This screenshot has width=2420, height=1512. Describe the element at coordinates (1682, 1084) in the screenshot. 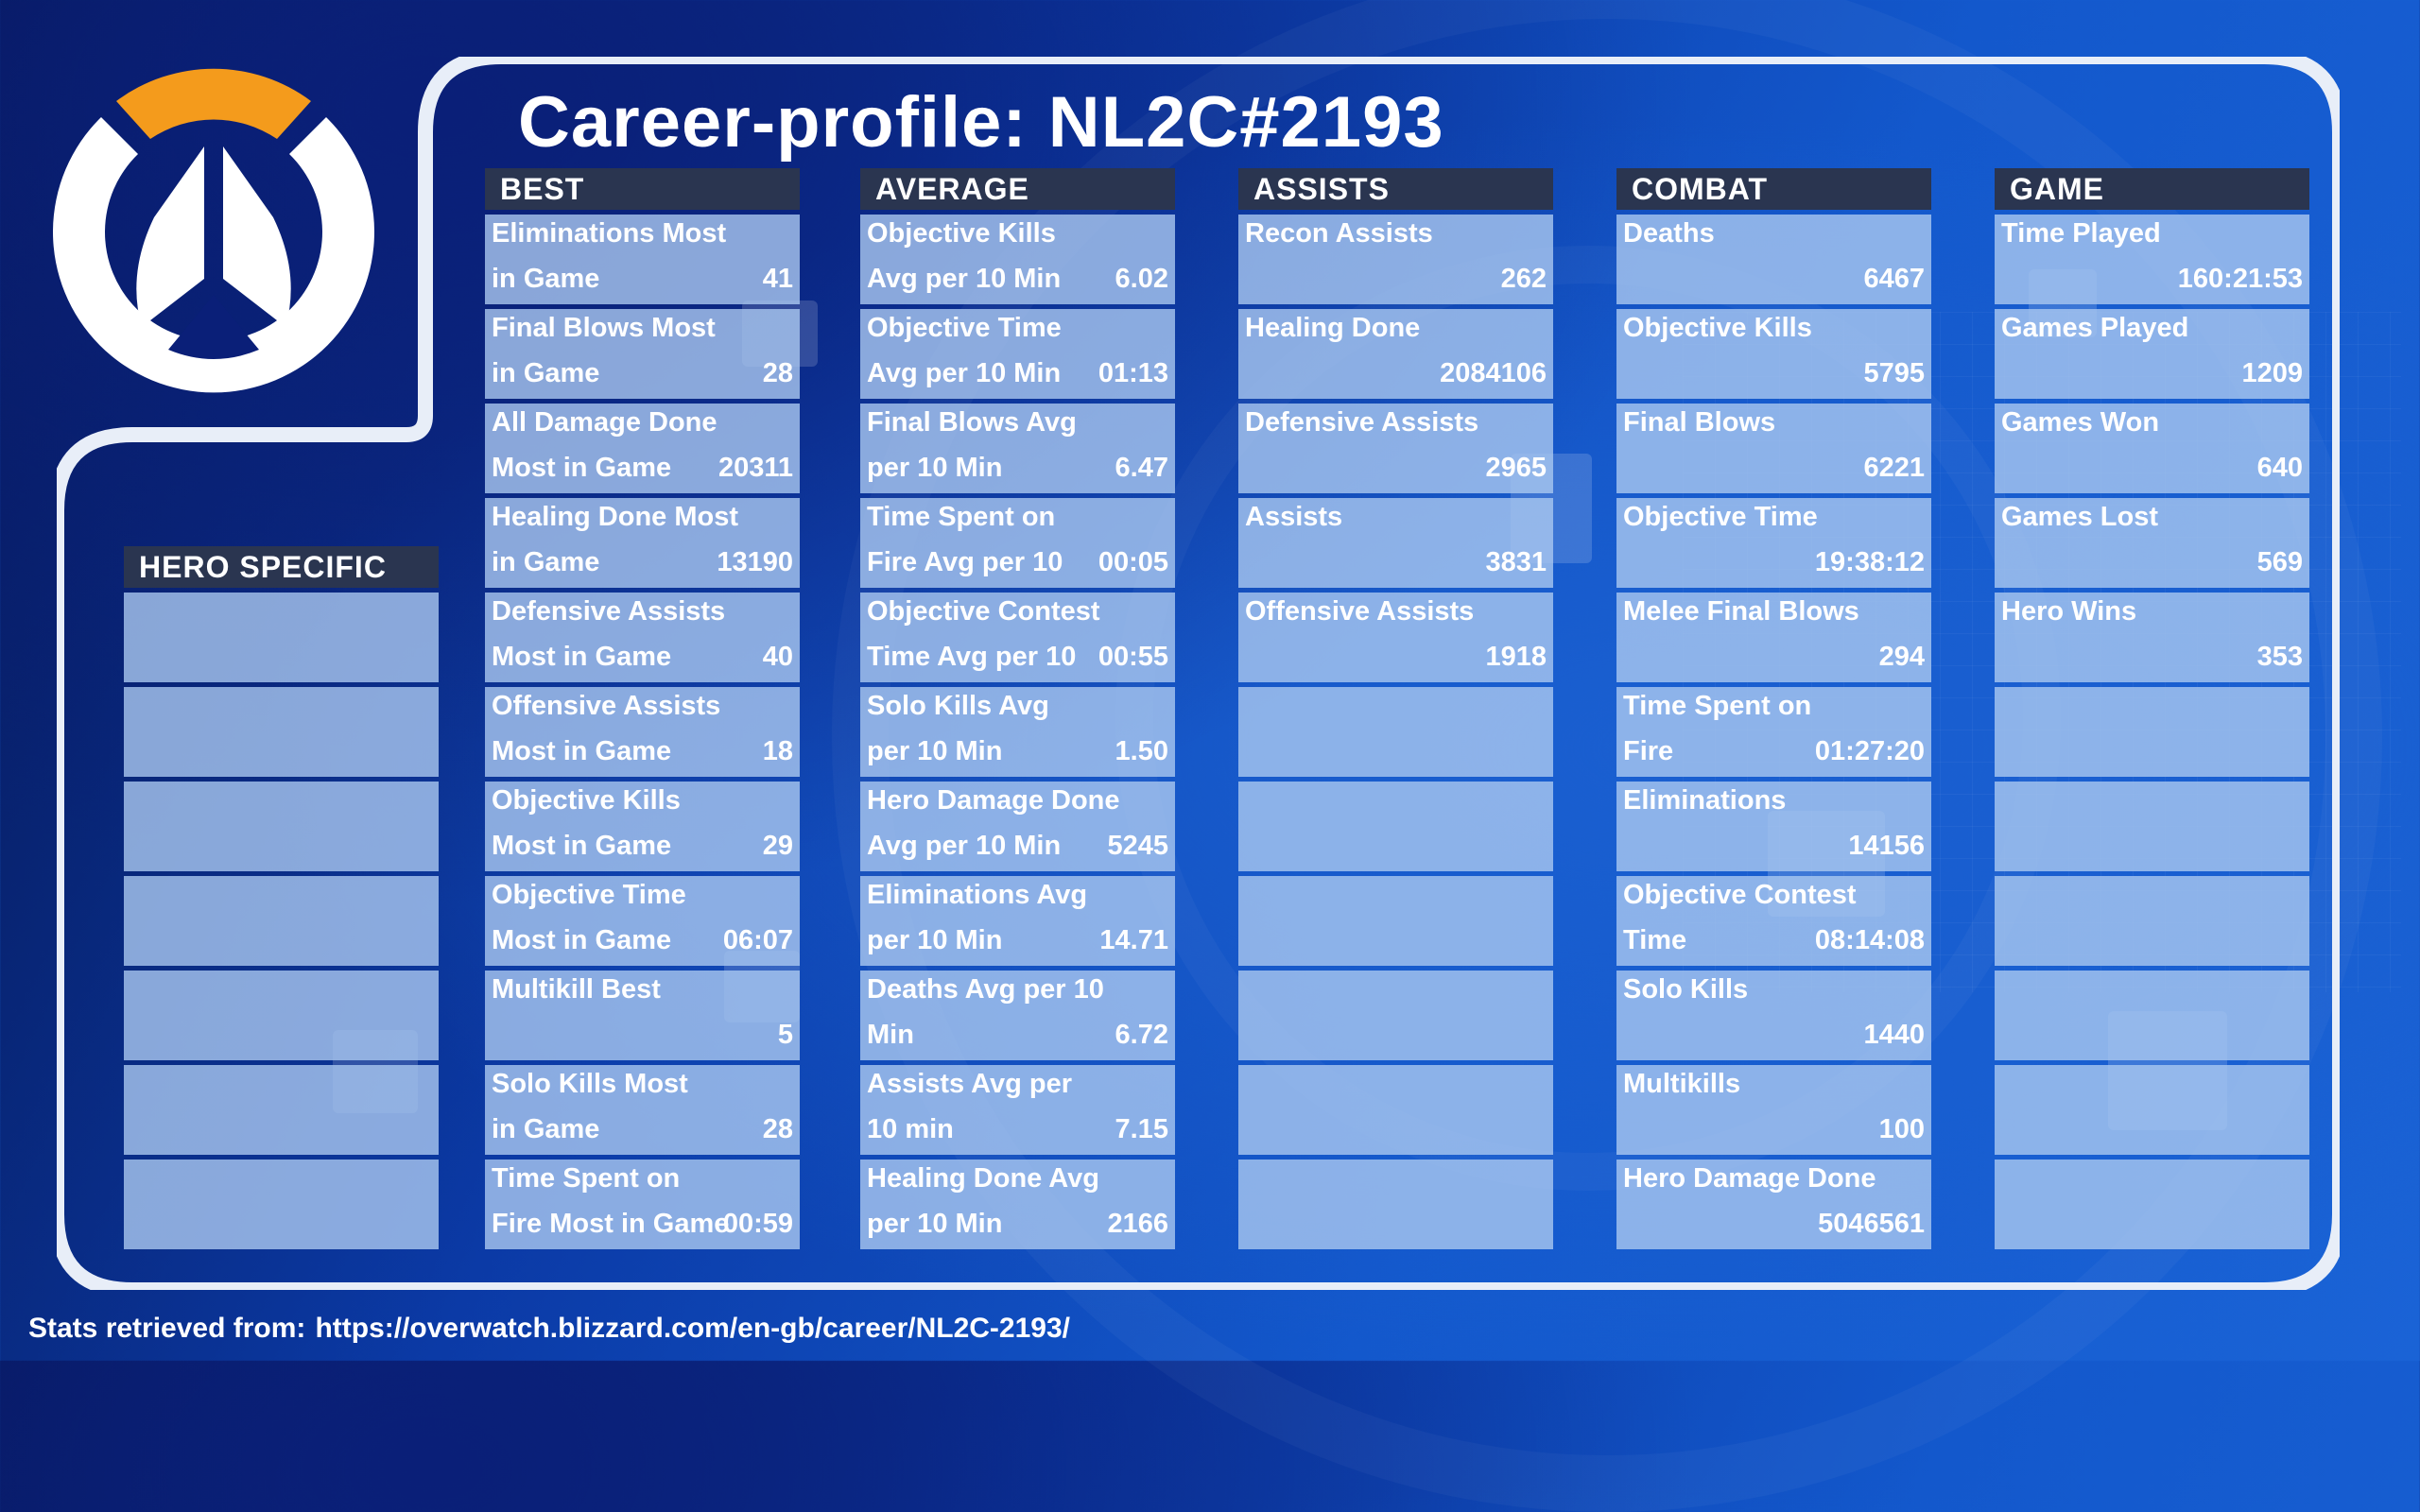

I see `stat-label: Multikills` at that location.